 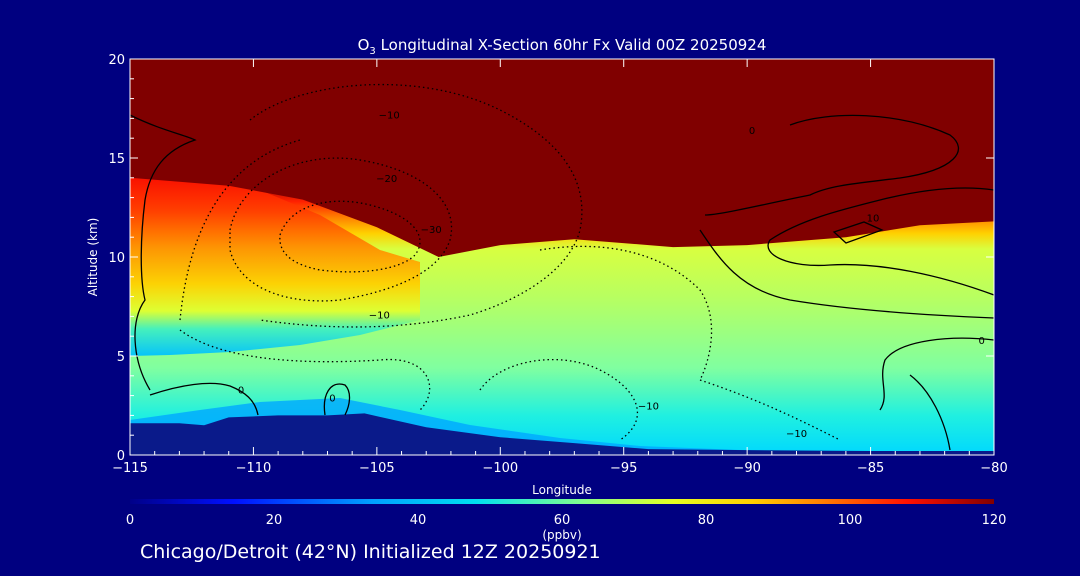 What do you see at coordinates (418, 520) in the screenshot?
I see `colorbar-tick-label: 40` at bounding box center [418, 520].